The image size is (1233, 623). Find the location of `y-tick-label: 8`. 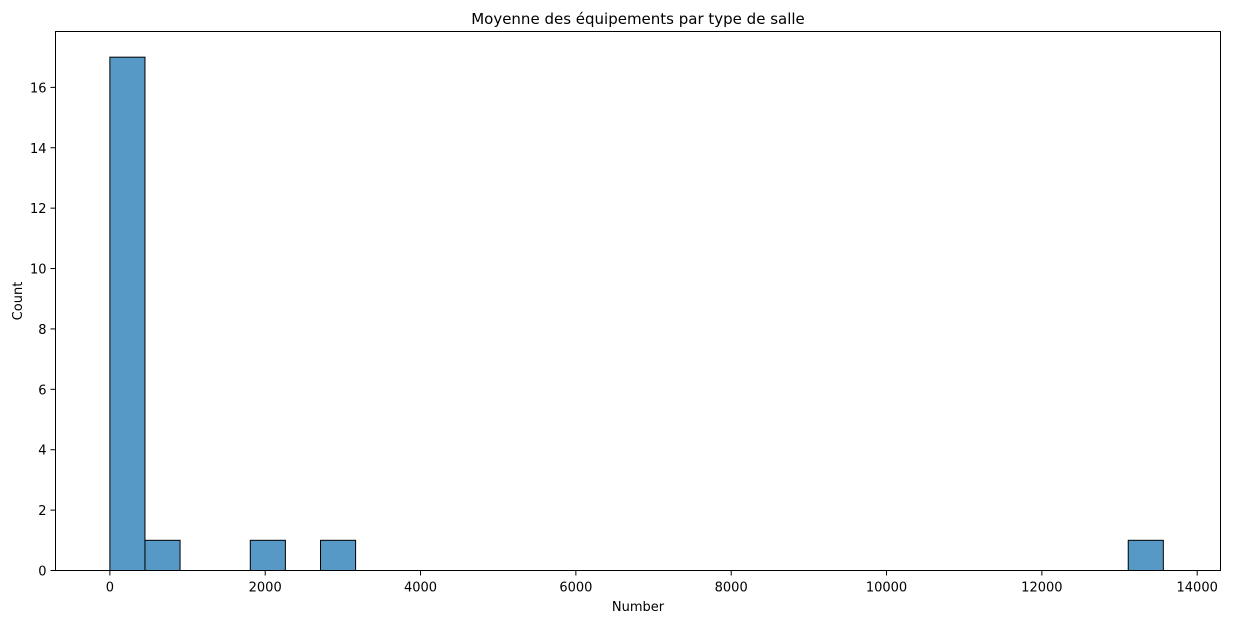

y-tick-label: 8 is located at coordinates (42, 330).